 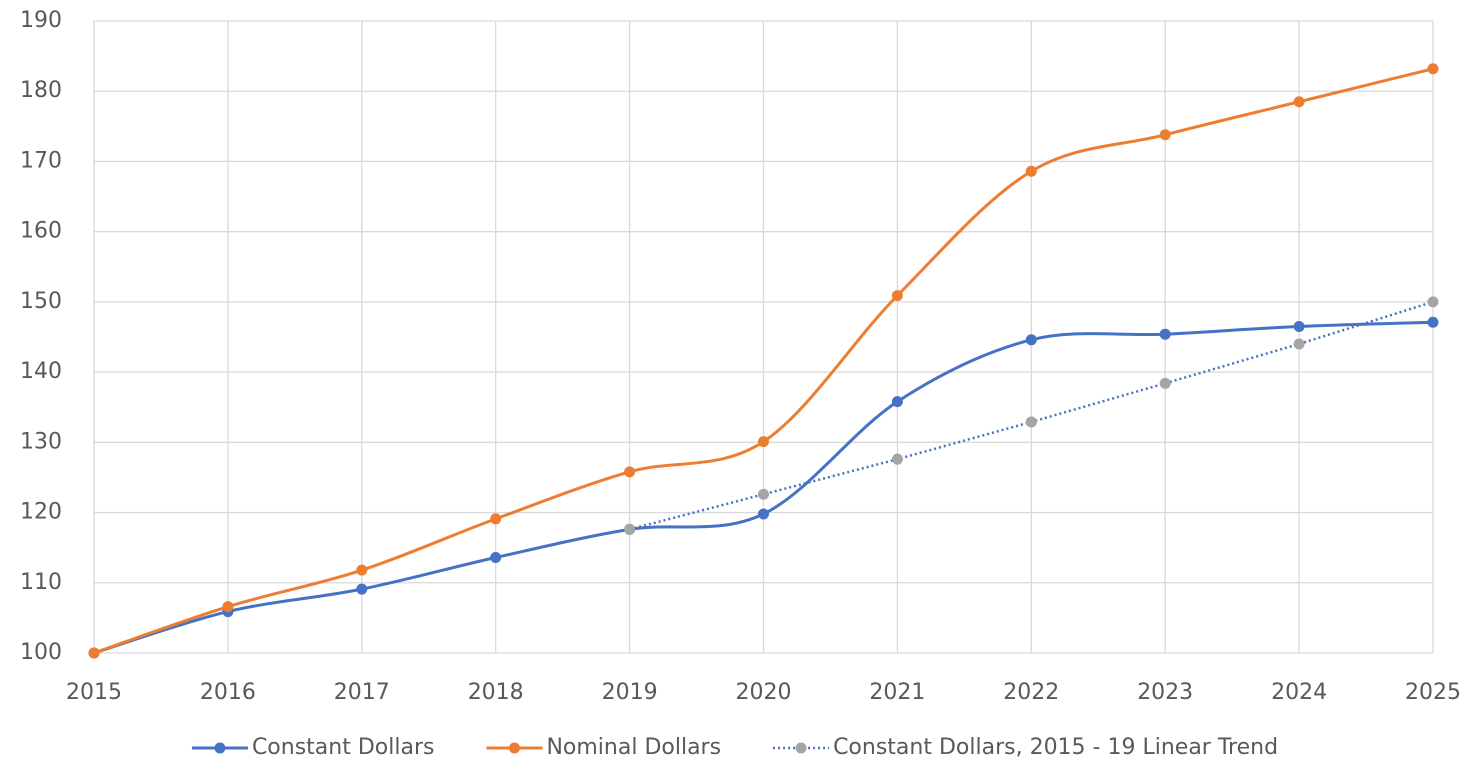 I want to click on y-tick-label: 120, so click(x=41, y=512).